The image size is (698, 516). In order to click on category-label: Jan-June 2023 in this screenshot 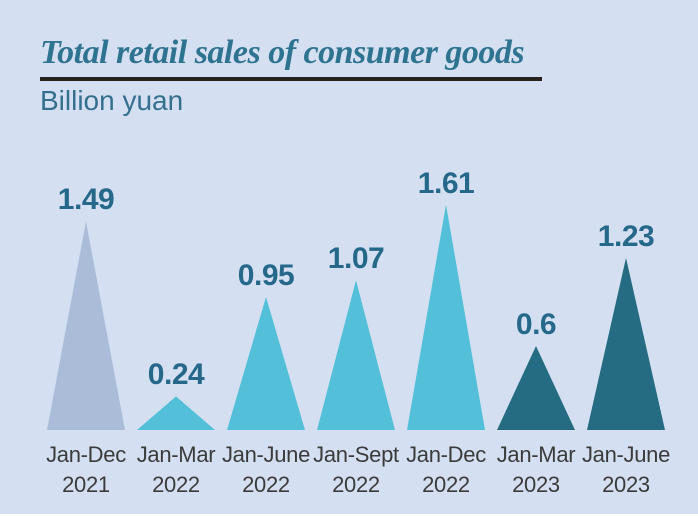, I will do `click(626, 470)`.